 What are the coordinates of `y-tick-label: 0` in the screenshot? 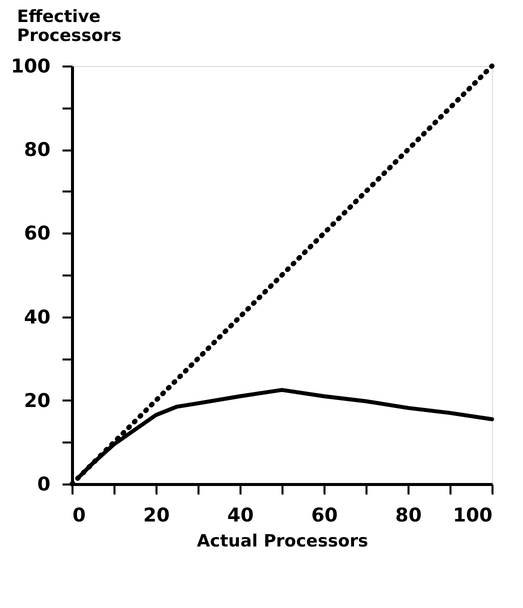 It's located at (43, 485).